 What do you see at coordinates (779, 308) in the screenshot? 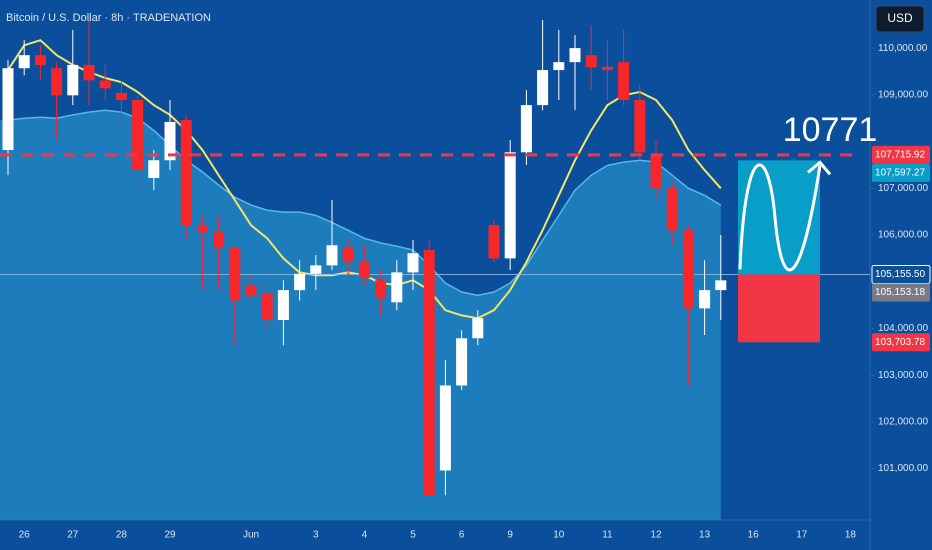
I see `stop-zone` at bounding box center [779, 308].